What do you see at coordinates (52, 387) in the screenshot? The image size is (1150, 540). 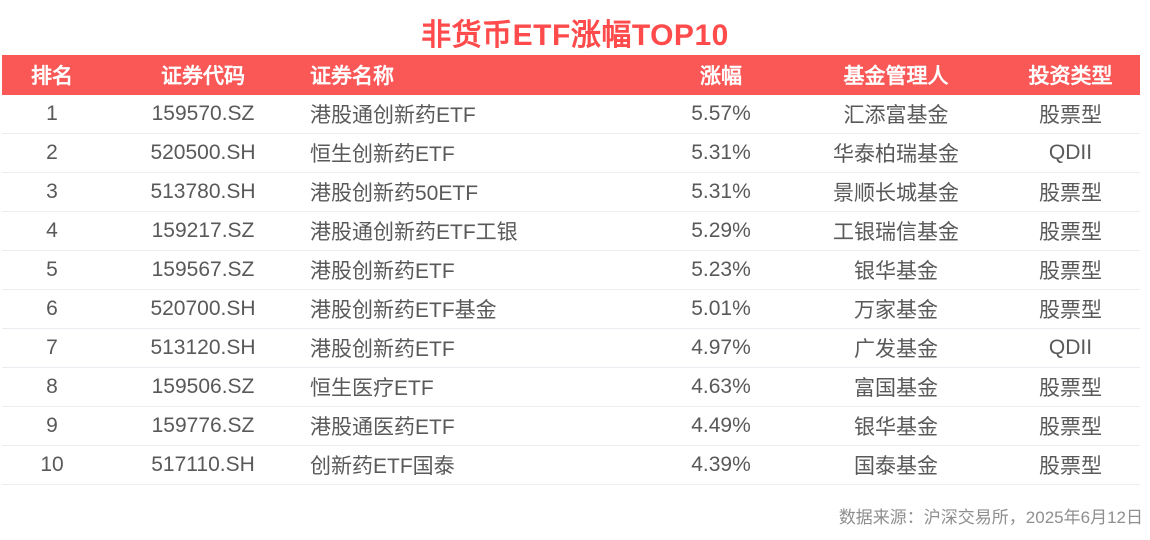 I see `rank-cell: 8` at bounding box center [52, 387].